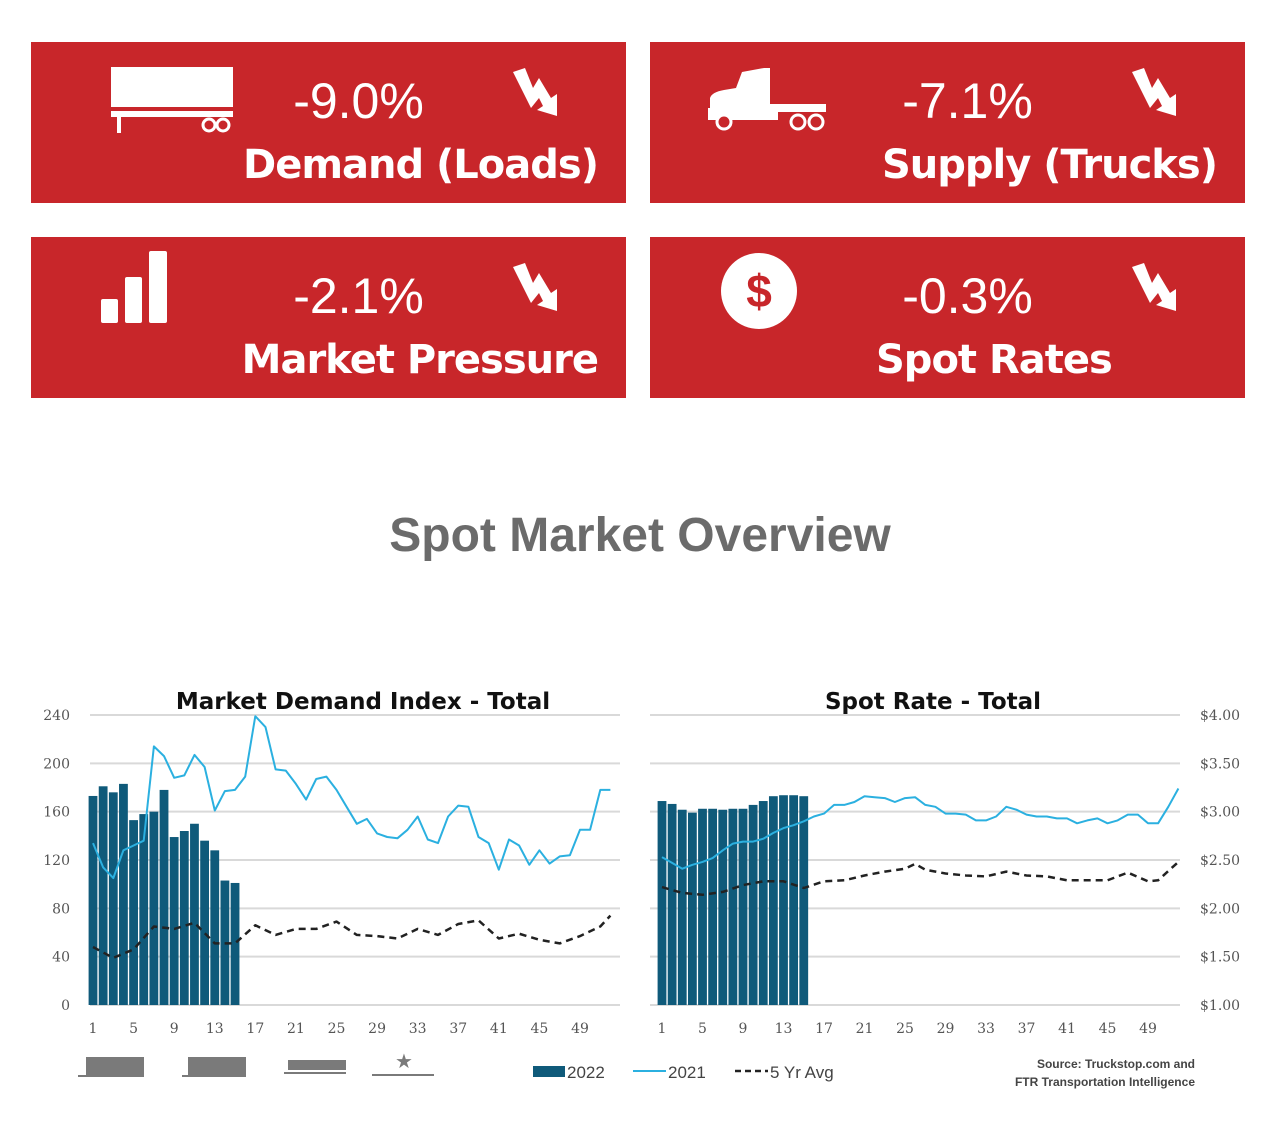  Describe the element at coordinates (328, 317) in the screenshot. I see `card-market-pressure: -2.1% Market Pressure` at that location.